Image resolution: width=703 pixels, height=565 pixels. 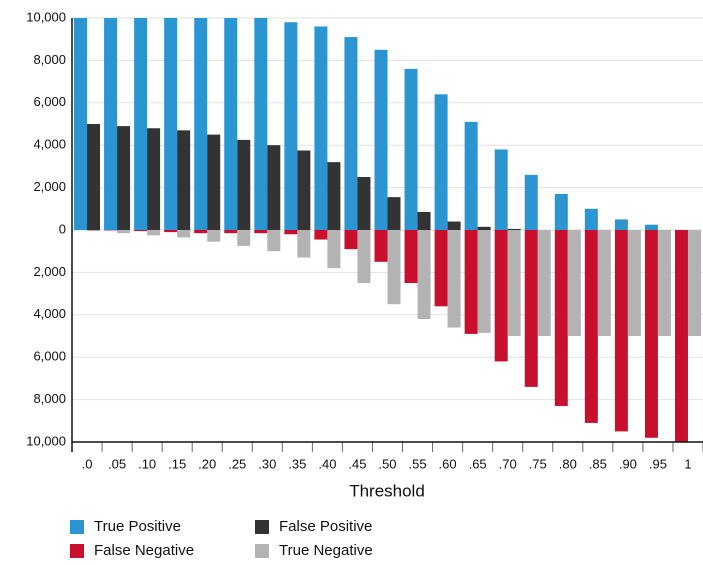 I want to click on x-tick-label: .55, so click(x=418, y=463).